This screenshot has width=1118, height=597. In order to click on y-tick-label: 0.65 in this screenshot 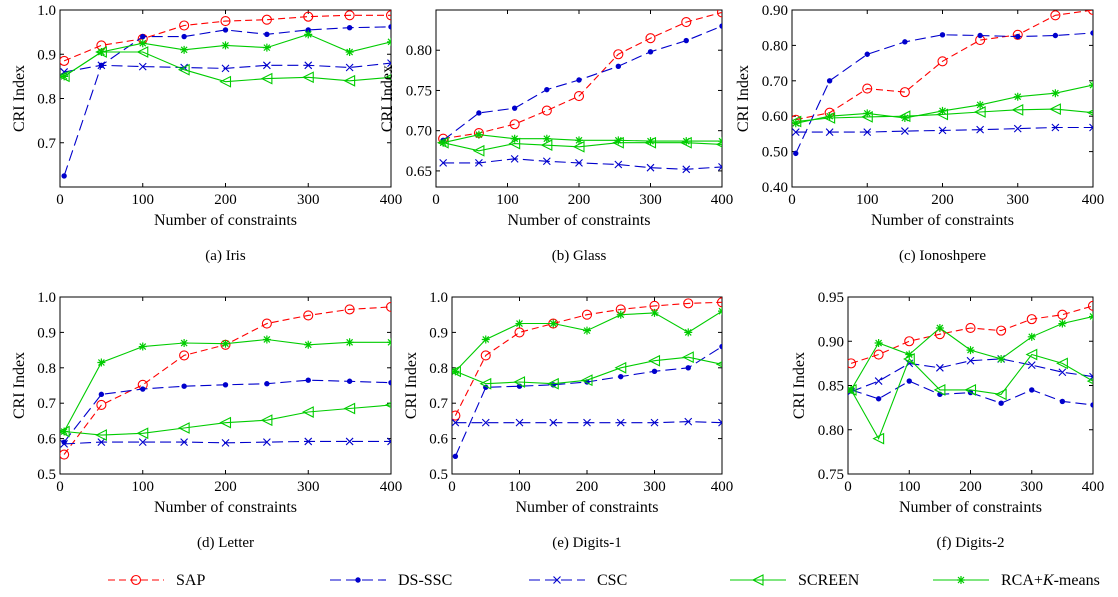, I will do `click(419, 172)`.